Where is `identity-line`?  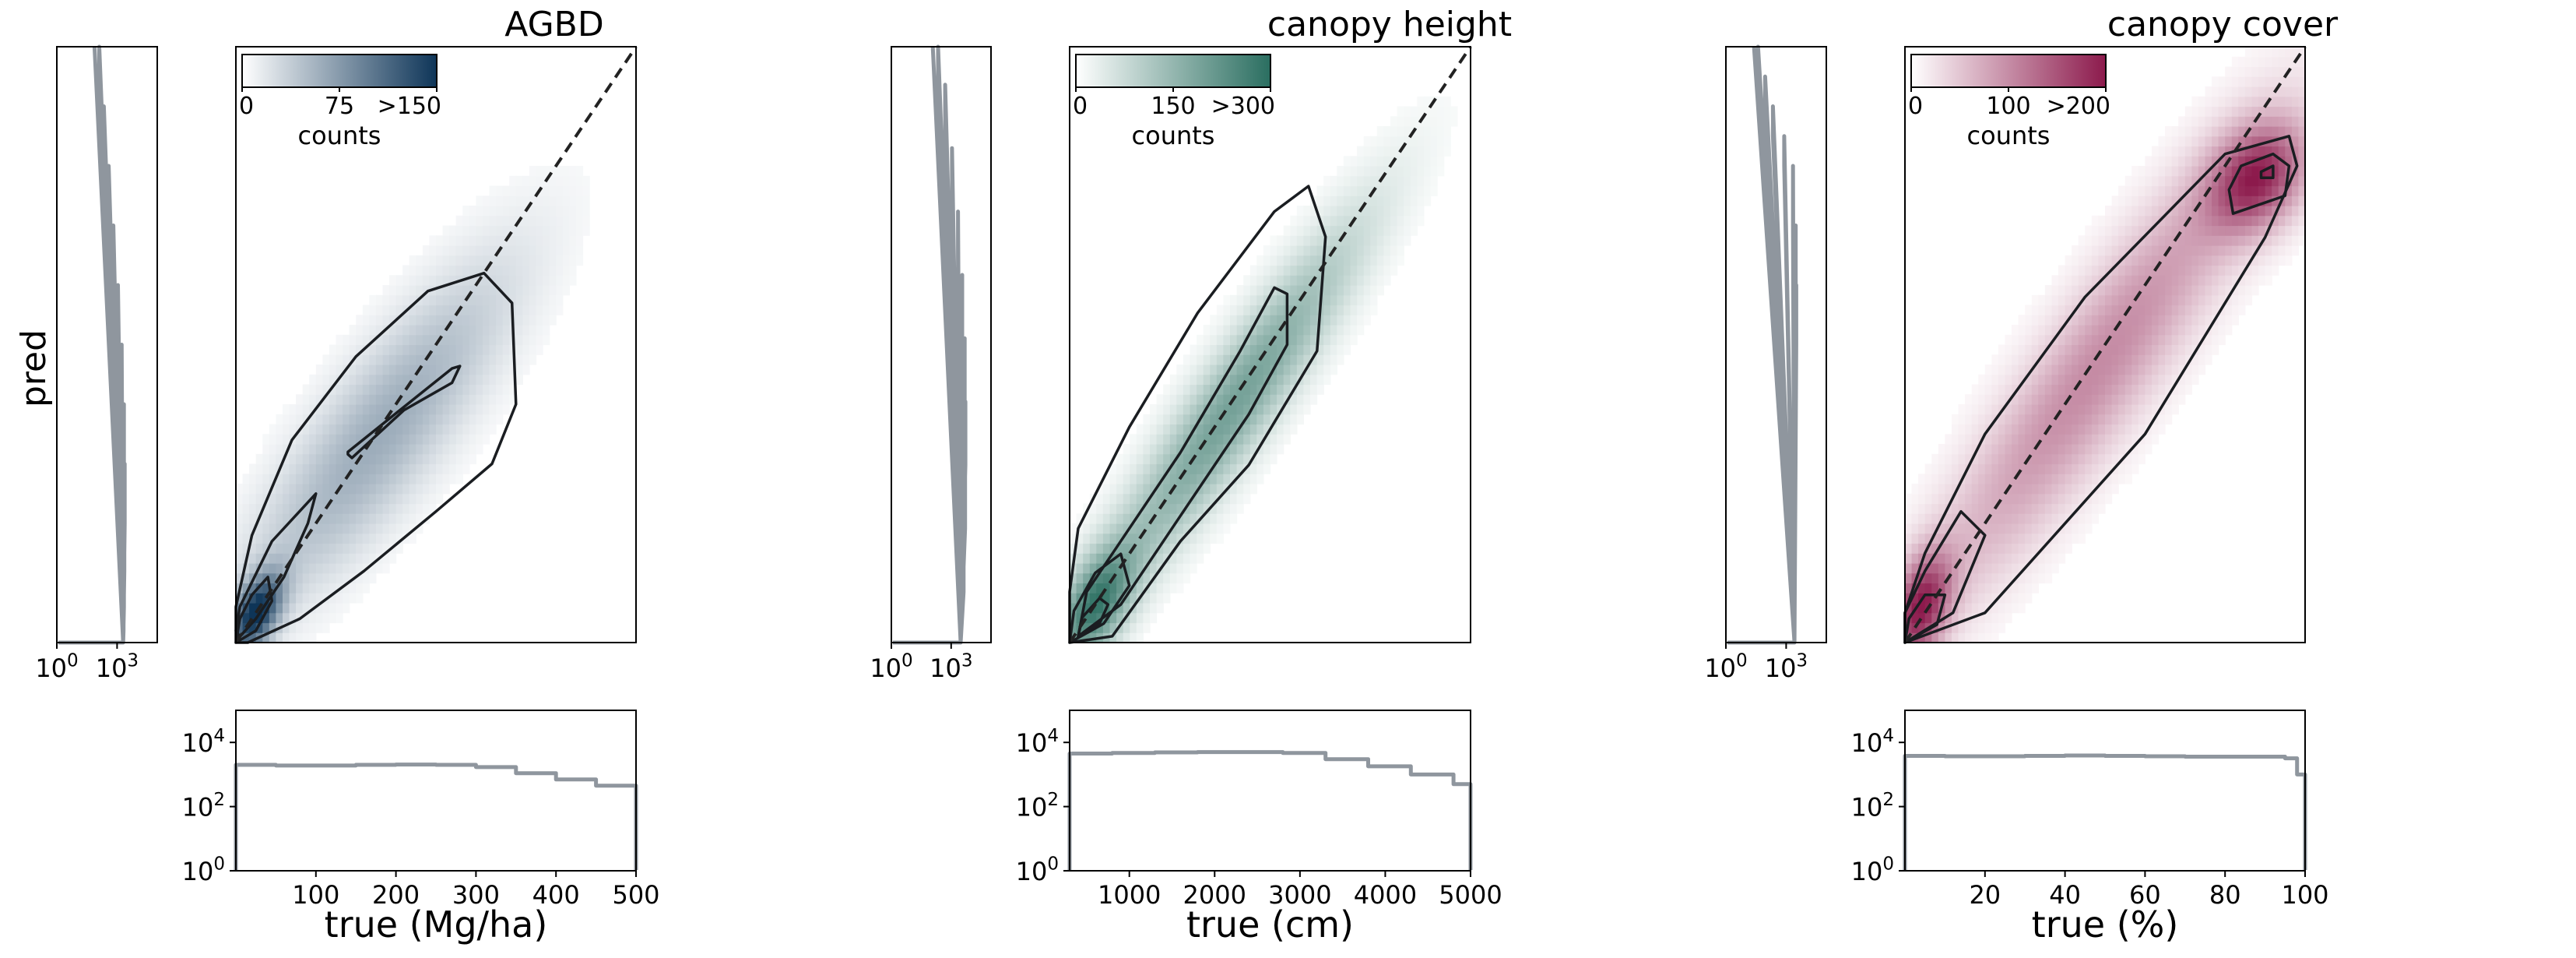
identity-line is located at coordinates (2105, 344).